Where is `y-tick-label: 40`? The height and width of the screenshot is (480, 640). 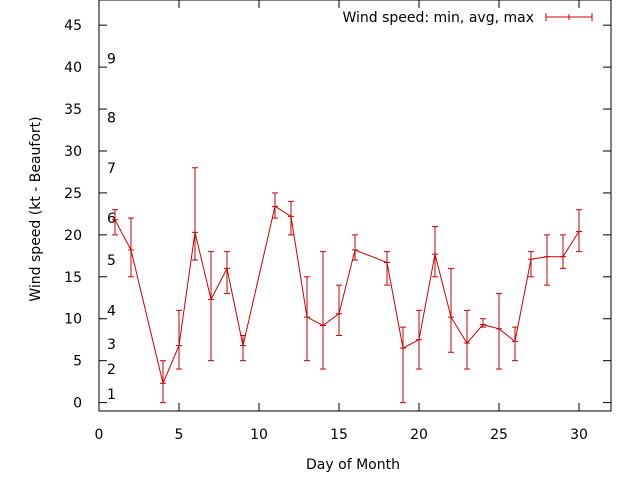 y-tick-label: 40 is located at coordinates (73, 68).